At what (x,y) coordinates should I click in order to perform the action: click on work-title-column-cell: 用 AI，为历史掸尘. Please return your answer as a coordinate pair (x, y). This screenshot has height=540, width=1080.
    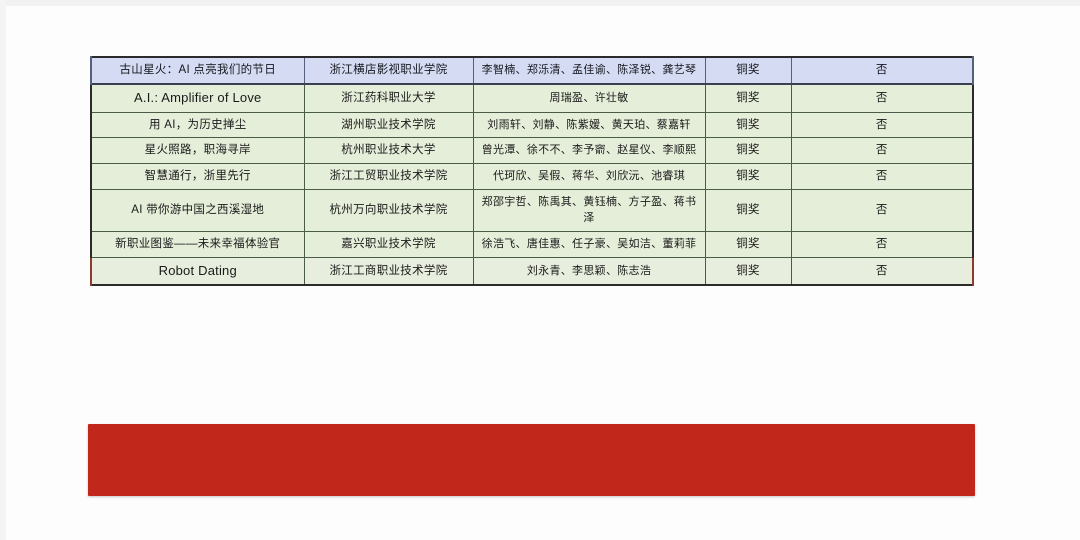
    Looking at the image, I should click on (197, 125).